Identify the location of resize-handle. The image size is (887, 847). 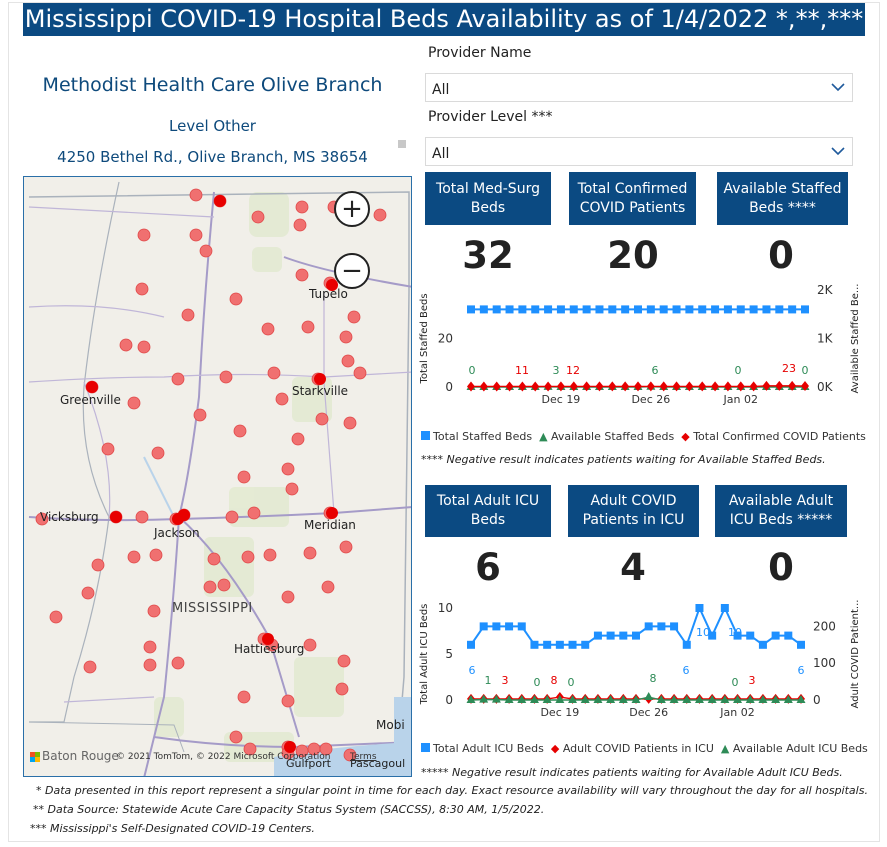
(402, 144).